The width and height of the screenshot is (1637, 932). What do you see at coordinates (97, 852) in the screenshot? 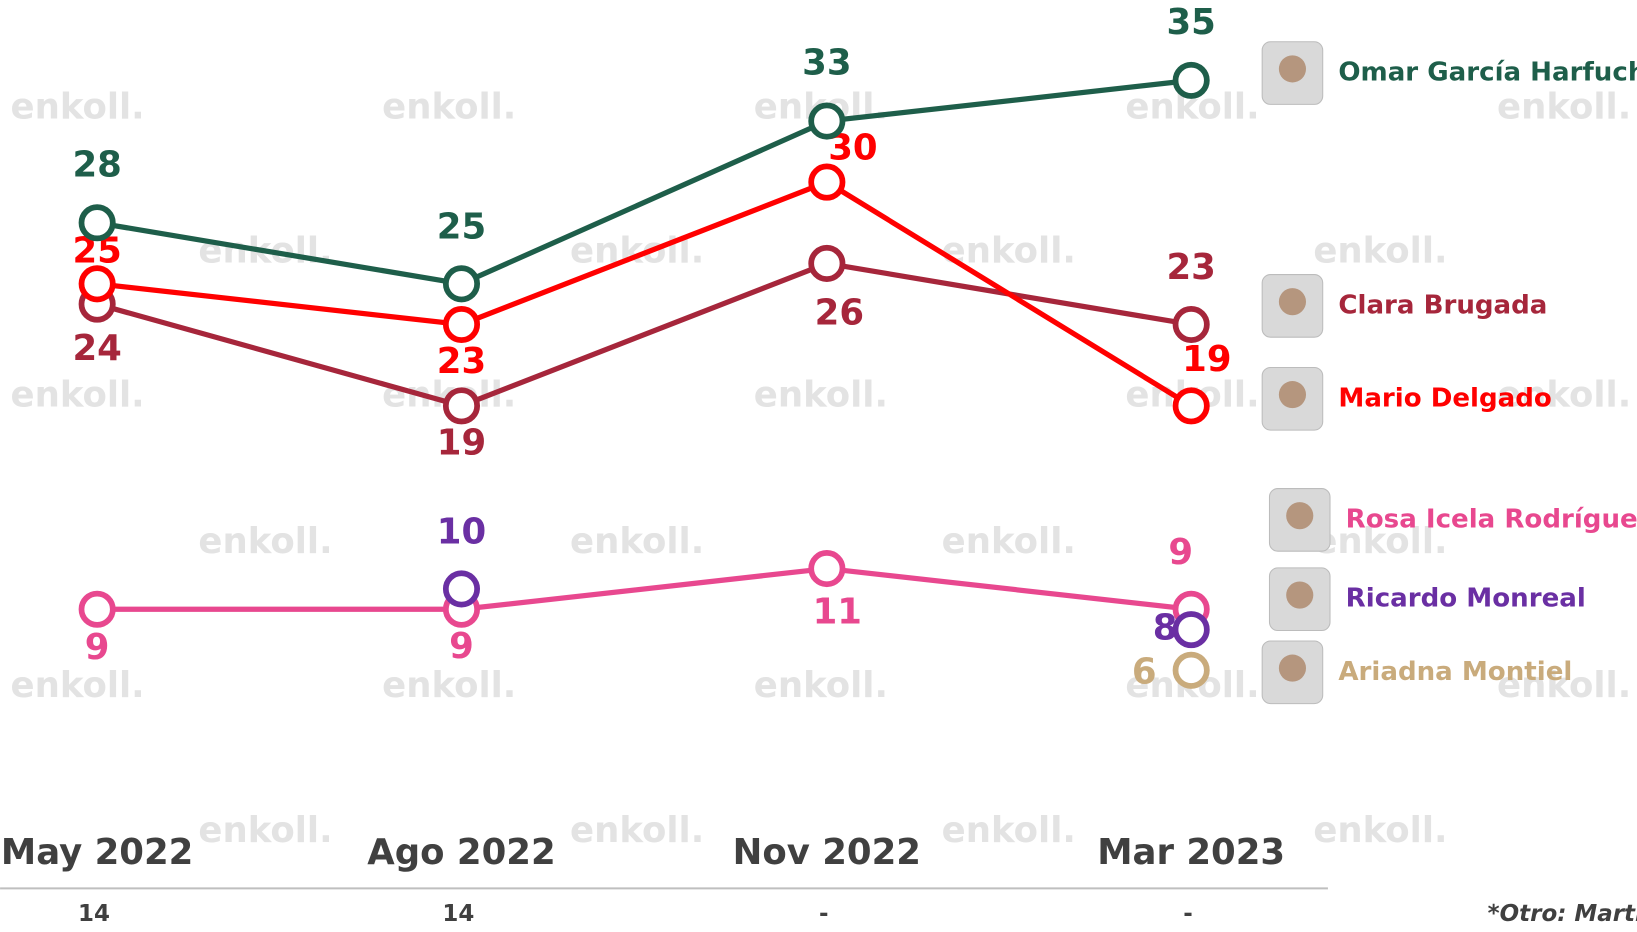
I see `x-tick-label: May 2022` at bounding box center [97, 852].